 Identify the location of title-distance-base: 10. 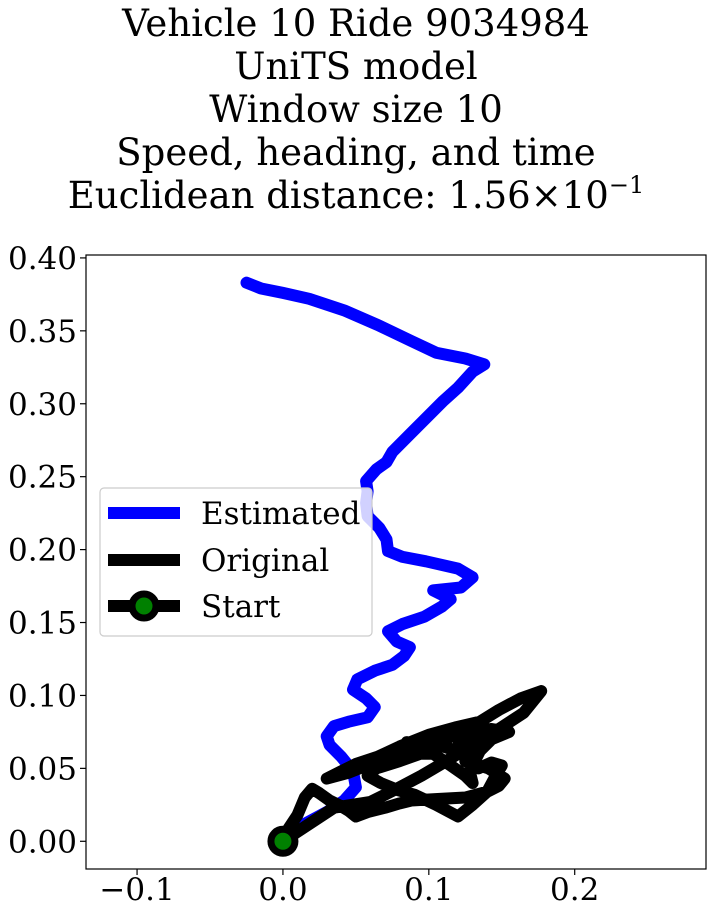
(585, 195).